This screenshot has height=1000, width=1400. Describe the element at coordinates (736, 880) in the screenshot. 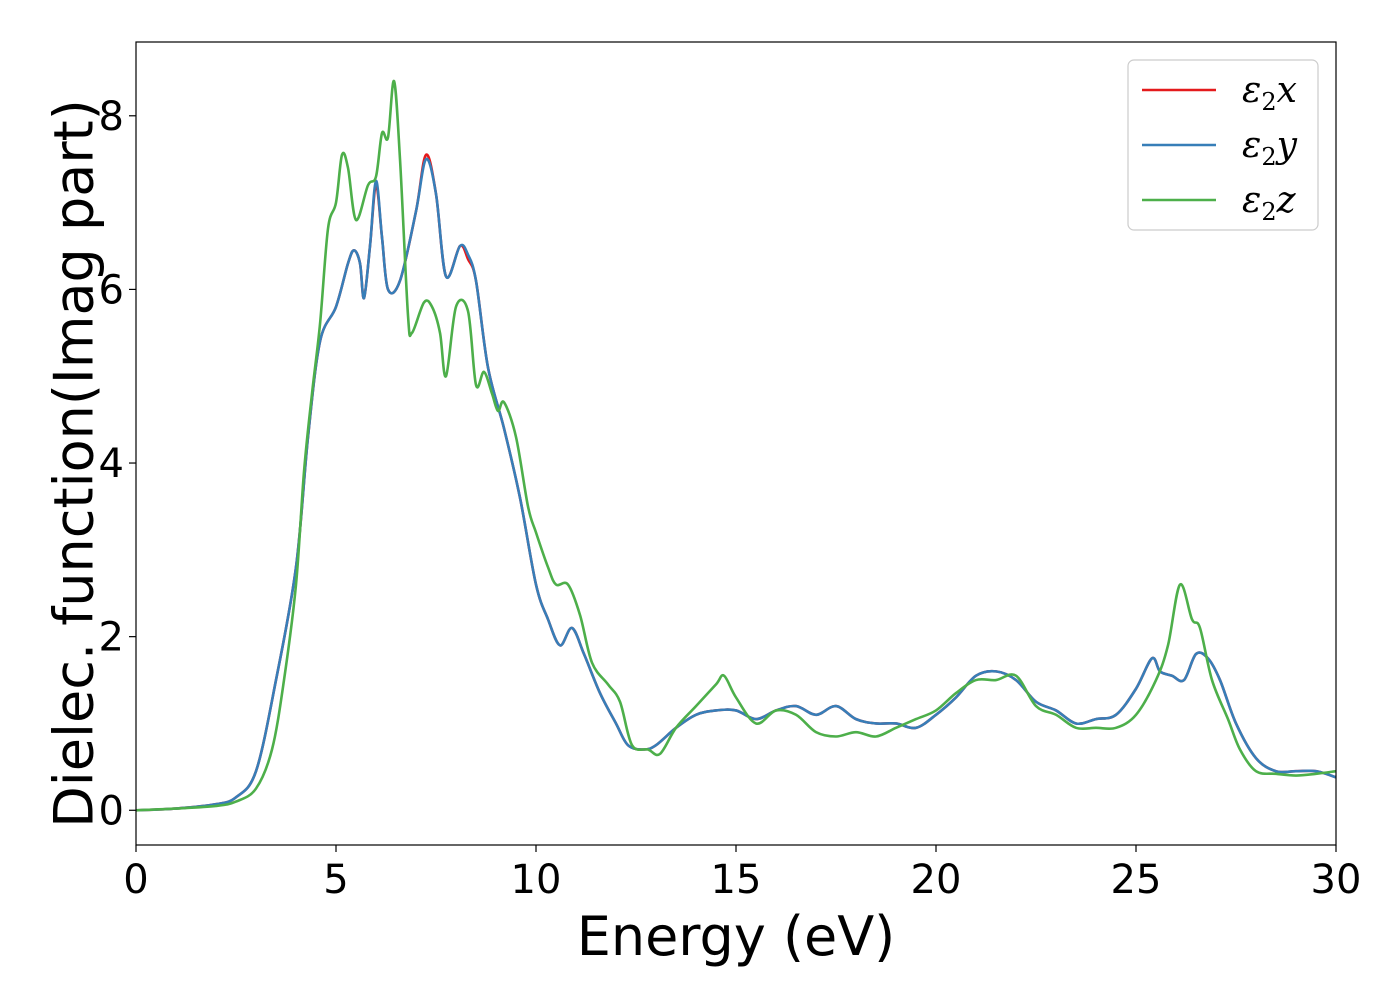

I see `x-tick-label: 15` at that location.